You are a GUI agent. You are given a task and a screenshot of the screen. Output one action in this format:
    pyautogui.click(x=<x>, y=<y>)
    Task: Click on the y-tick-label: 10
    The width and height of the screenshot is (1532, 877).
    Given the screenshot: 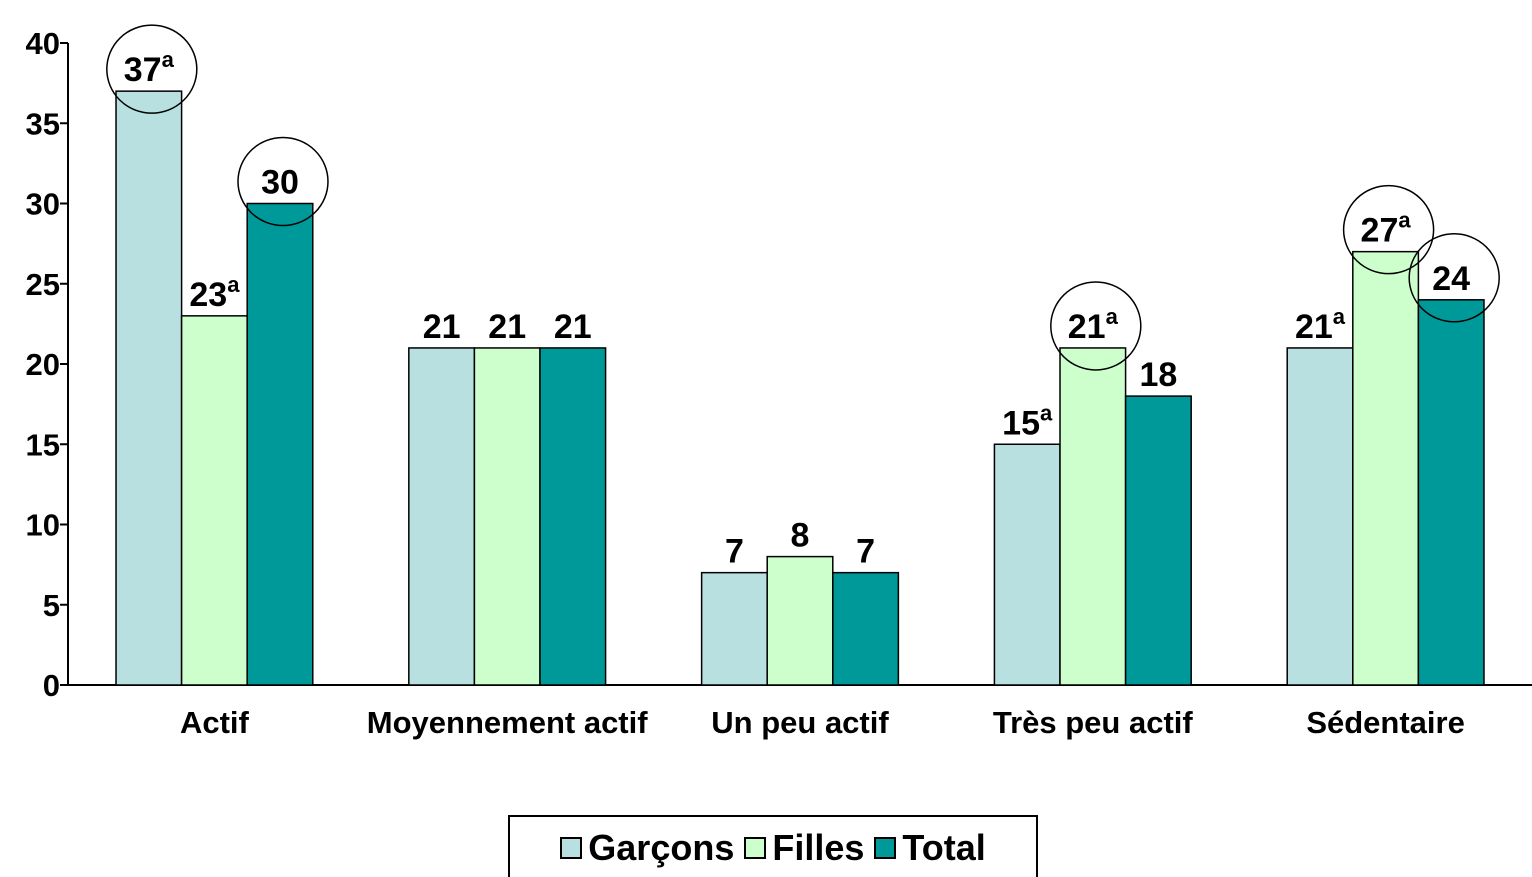 What is the action you would take?
    pyautogui.click(x=43, y=525)
    